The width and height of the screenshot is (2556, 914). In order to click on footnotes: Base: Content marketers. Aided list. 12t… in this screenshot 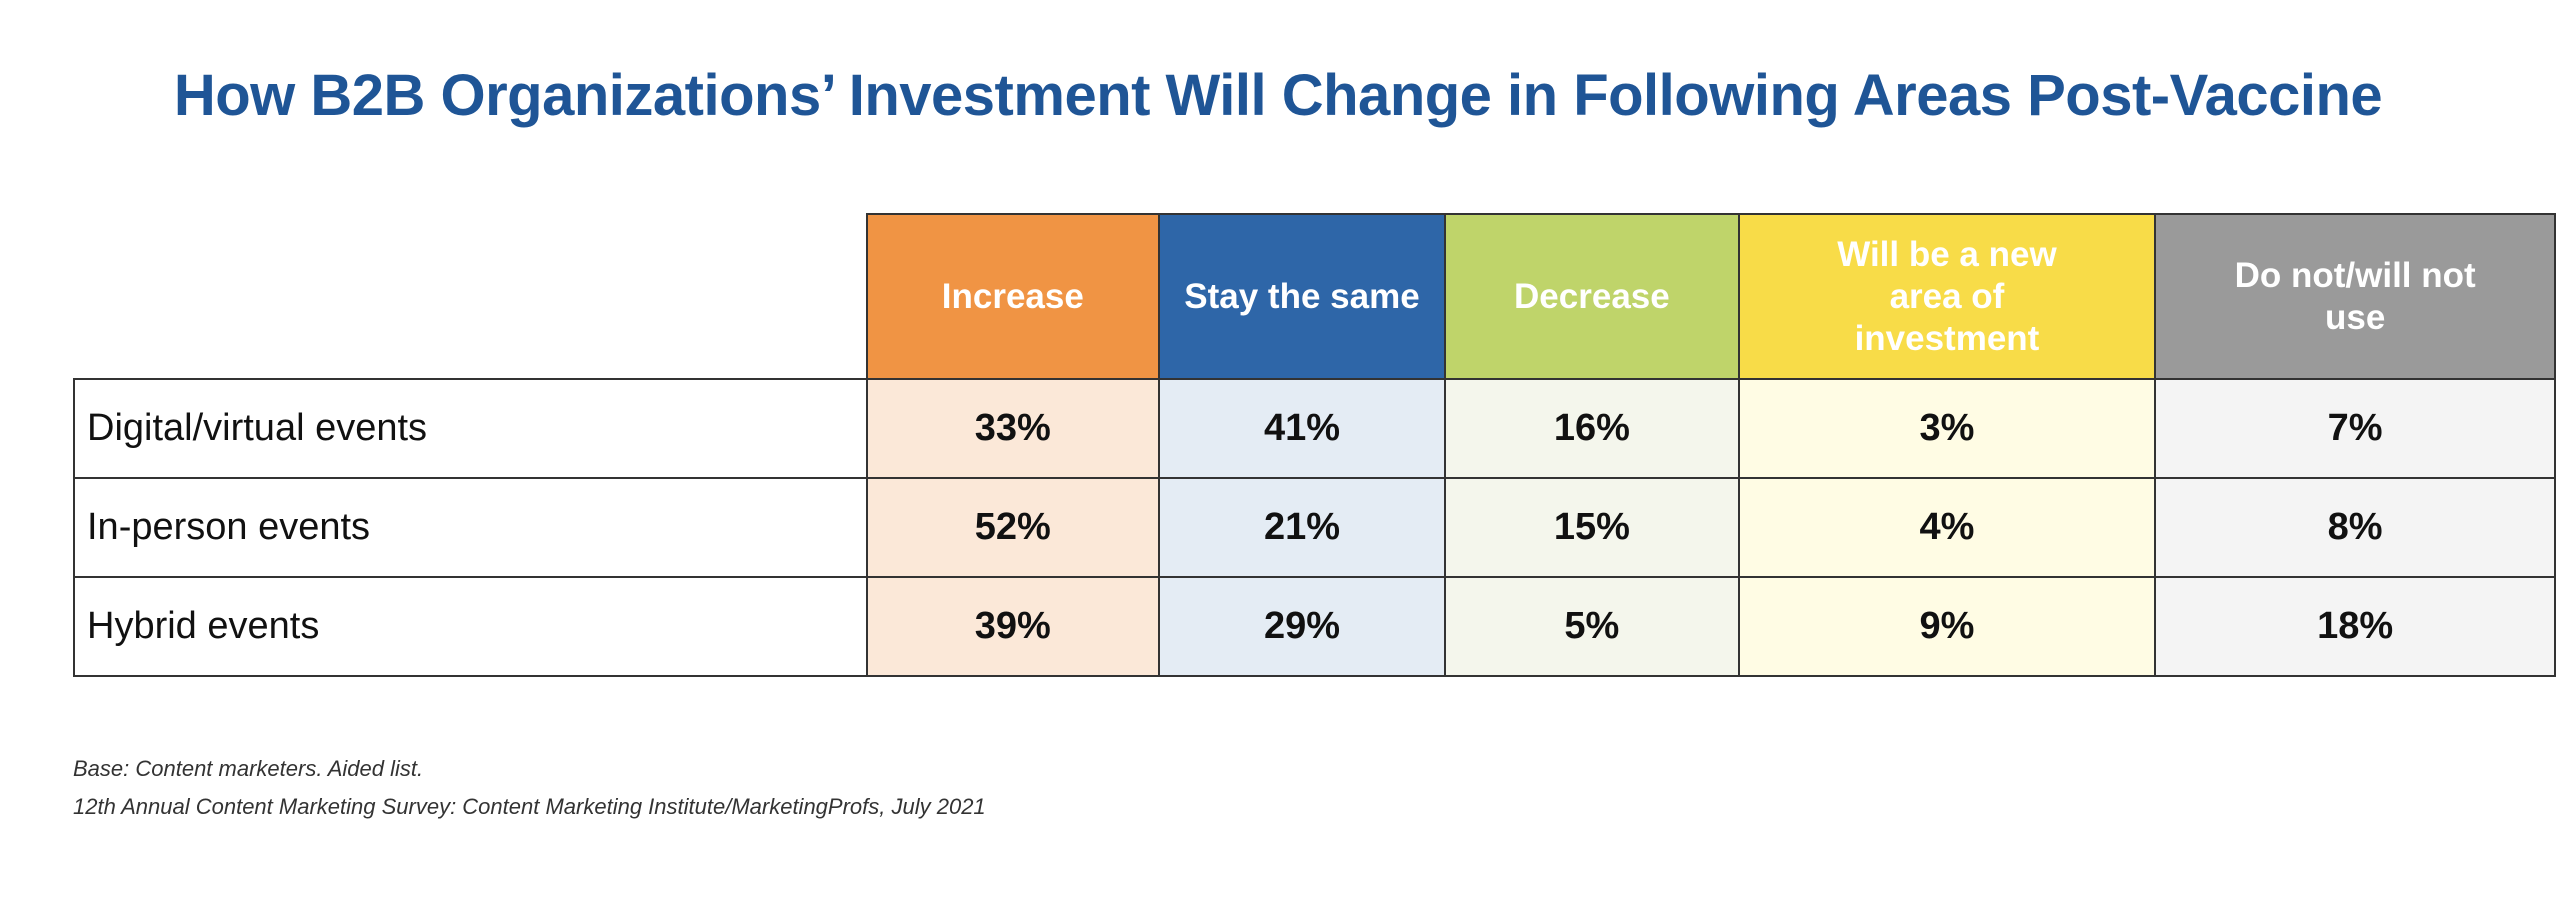, I will do `click(529, 788)`.